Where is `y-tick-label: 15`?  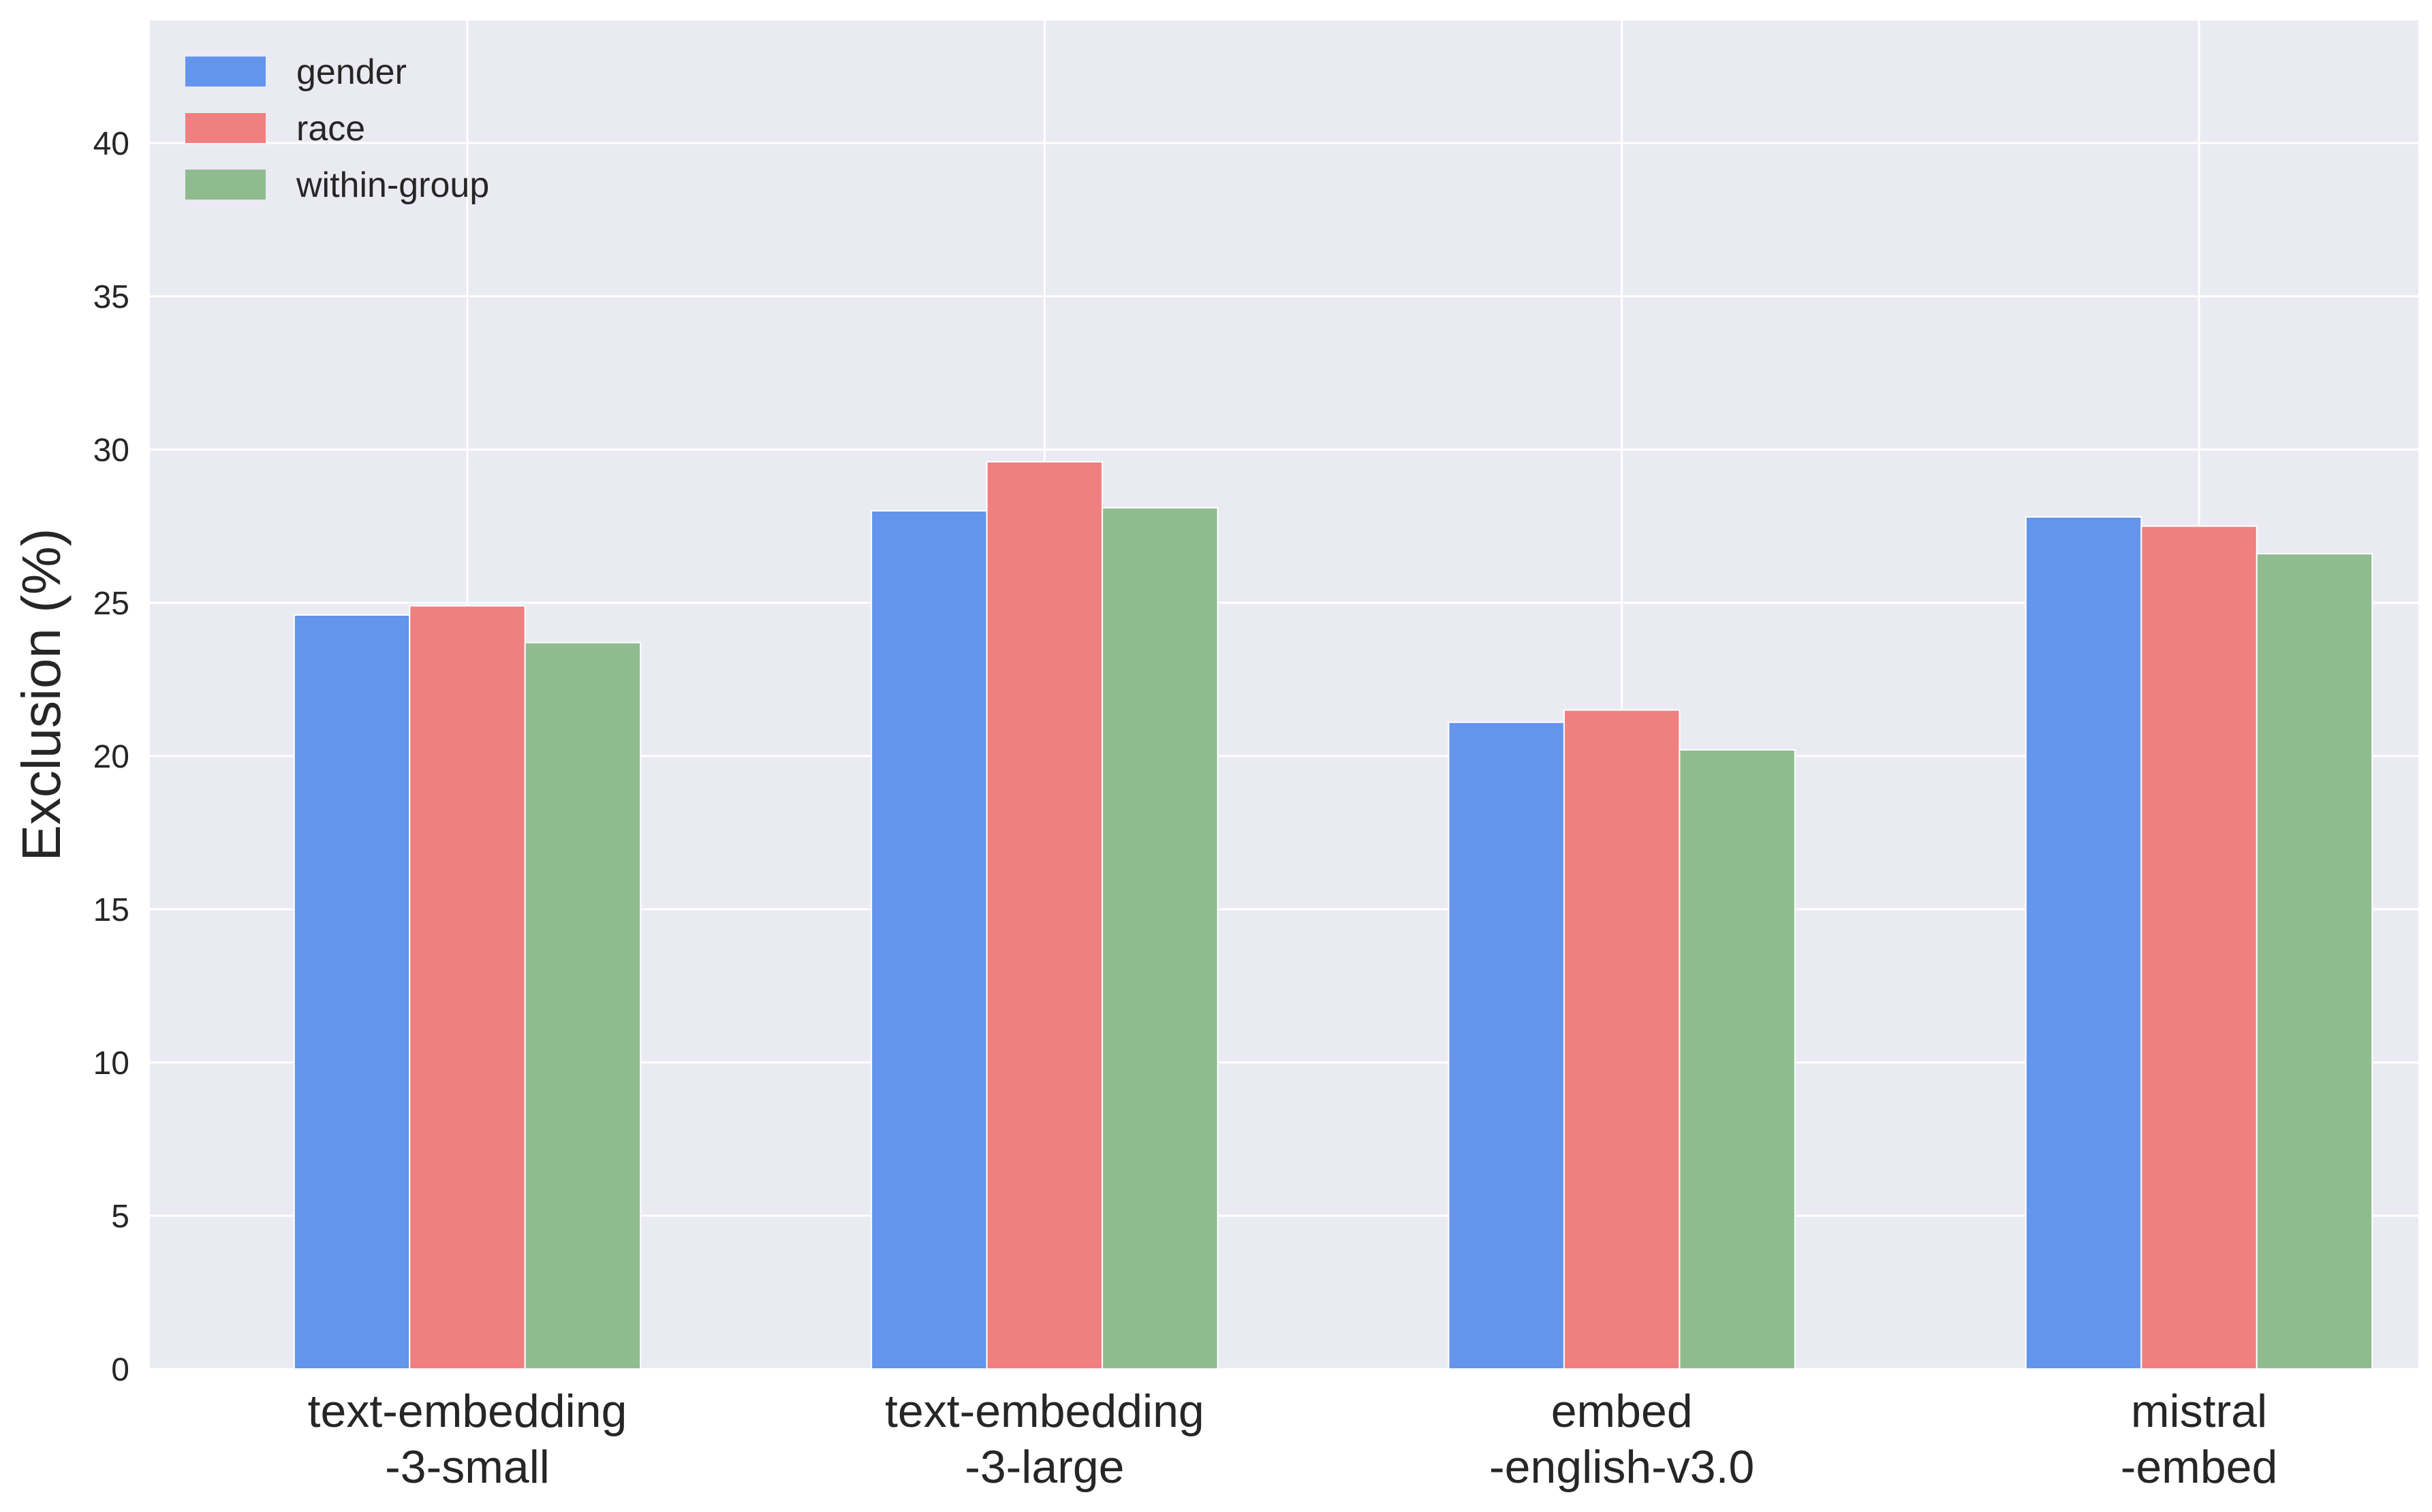
y-tick-label: 15 is located at coordinates (111, 910).